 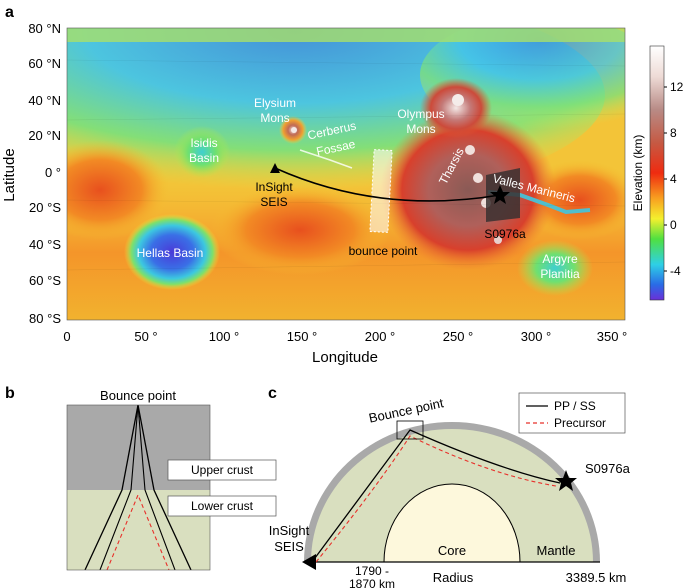 What do you see at coordinates (458, 336) in the screenshot?
I see `lon-tick: 250 °` at bounding box center [458, 336].